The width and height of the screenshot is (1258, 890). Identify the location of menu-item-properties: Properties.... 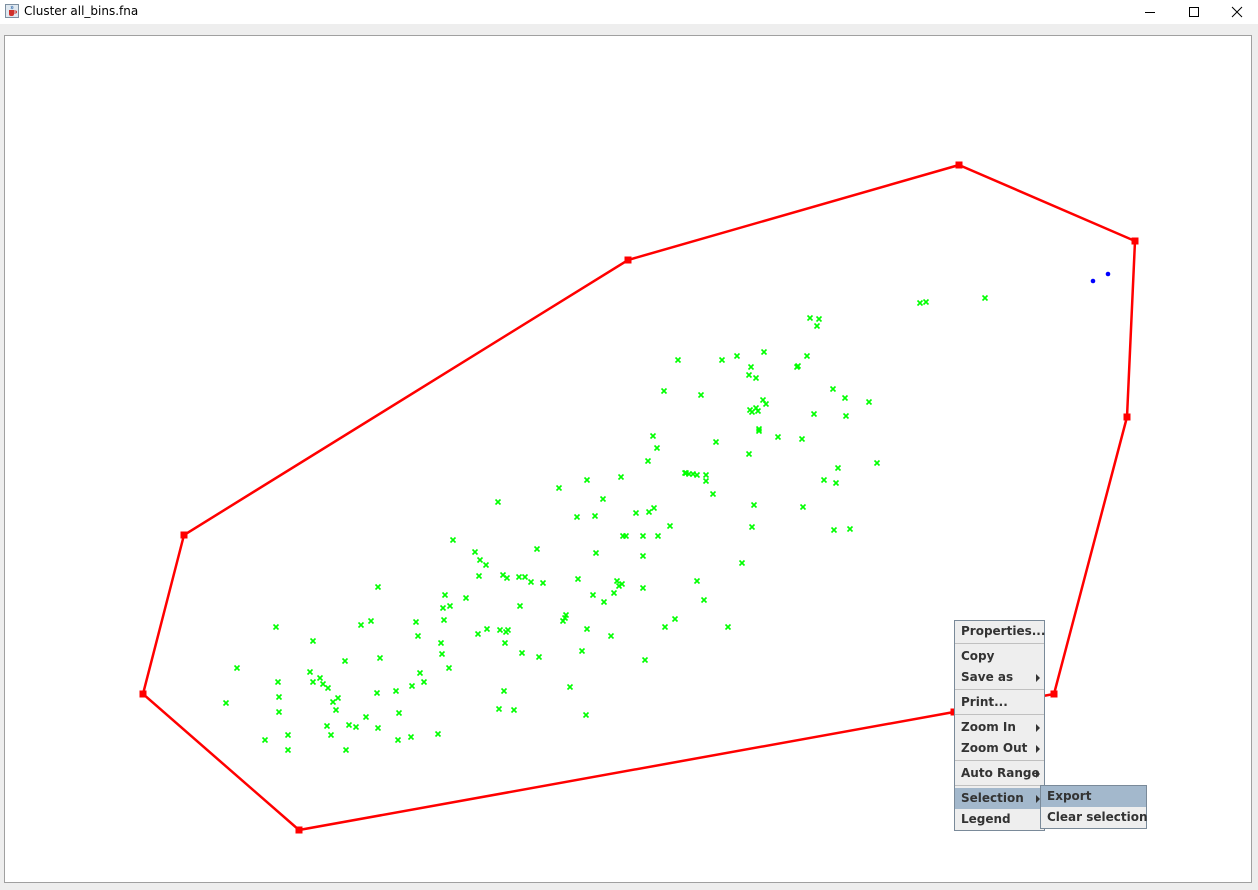
(1003, 631).